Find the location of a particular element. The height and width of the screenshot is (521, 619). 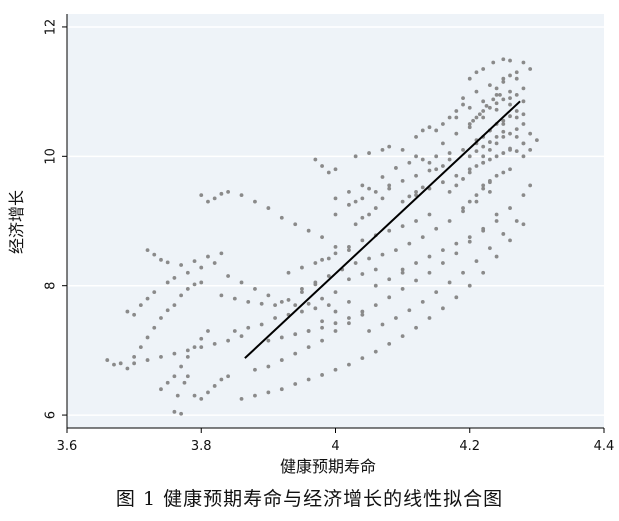

y-tick-label: 6 is located at coordinates (51, 415).